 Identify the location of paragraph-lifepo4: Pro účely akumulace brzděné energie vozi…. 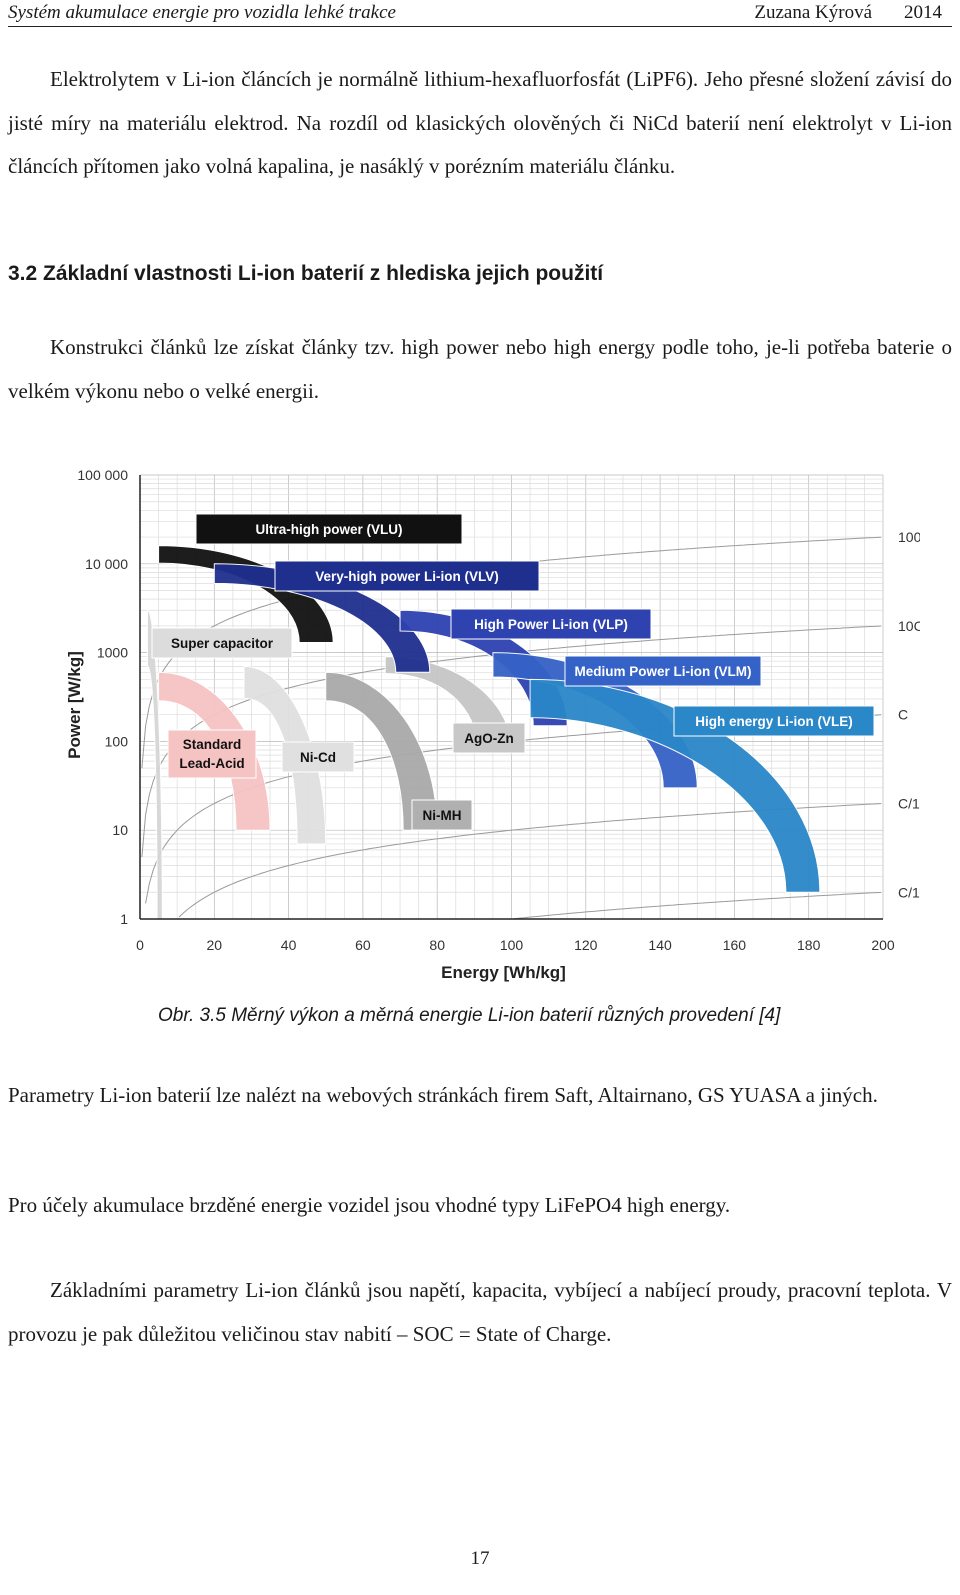
(369, 1205).